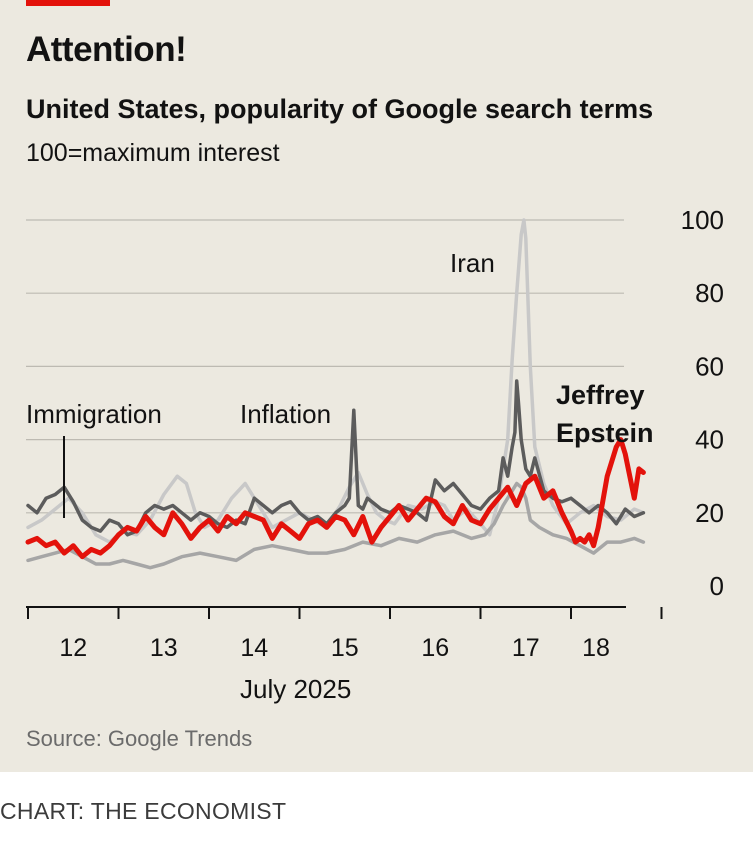 The height and width of the screenshot is (858, 753). What do you see at coordinates (68, 3) in the screenshot?
I see `brand-red-bar` at bounding box center [68, 3].